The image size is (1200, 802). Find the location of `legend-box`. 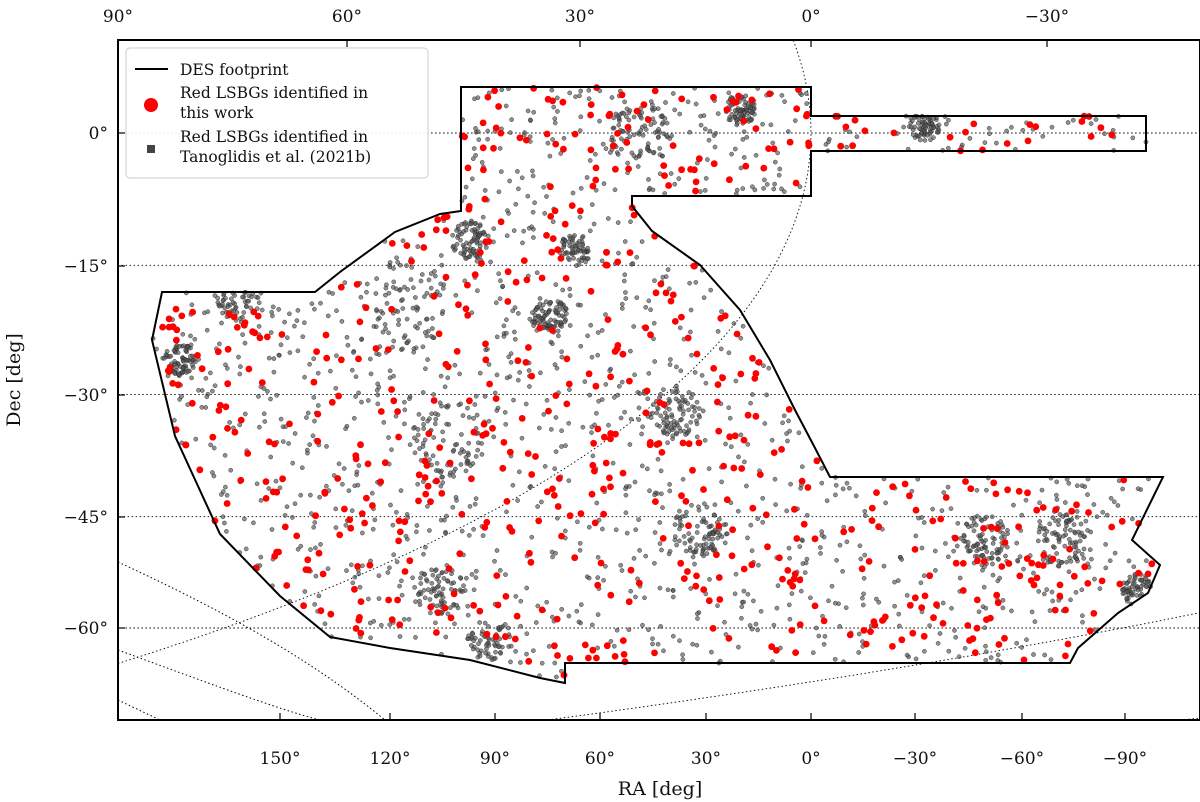

legend-box is located at coordinates (277, 113).